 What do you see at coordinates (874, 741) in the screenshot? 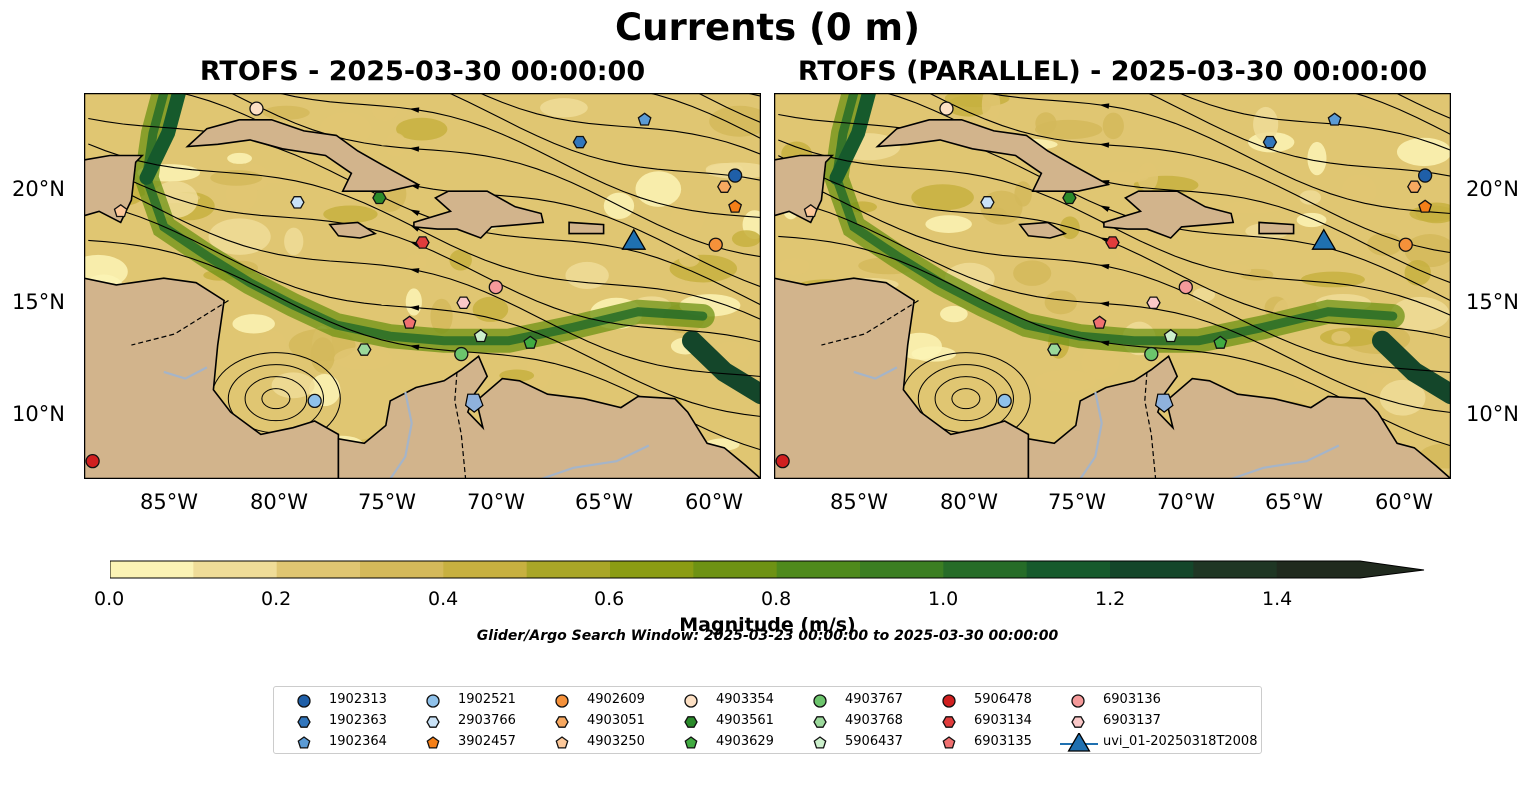
I see `legend-label: 5906437` at bounding box center [874, 741].